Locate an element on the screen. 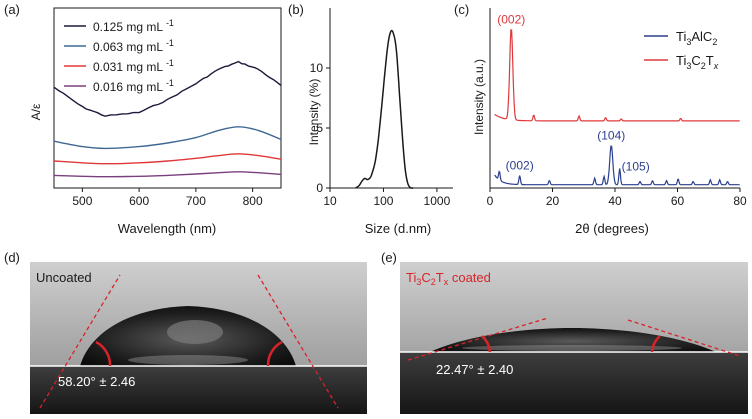  y-tick-label-b: 10 is located at coordinates (317, 68).